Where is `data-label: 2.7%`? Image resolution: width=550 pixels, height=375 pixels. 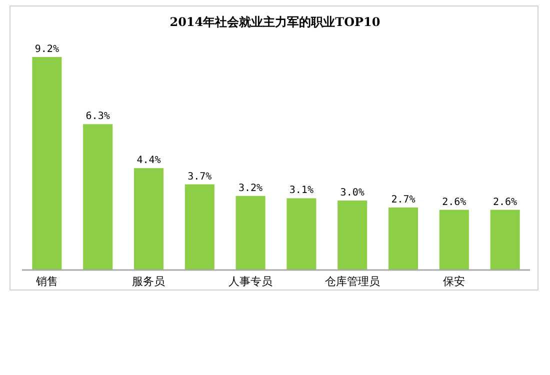 data-label: 2.7% is located at coordinates (403, 200).